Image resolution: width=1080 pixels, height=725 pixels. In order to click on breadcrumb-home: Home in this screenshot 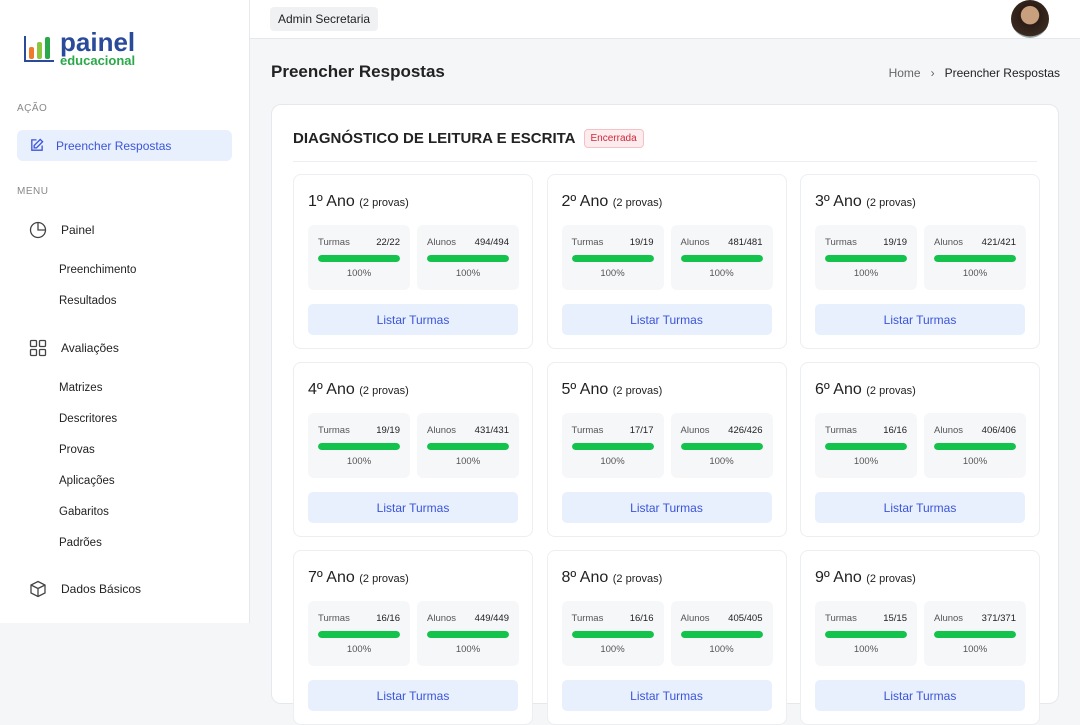, I will do `click(904, 73)`.